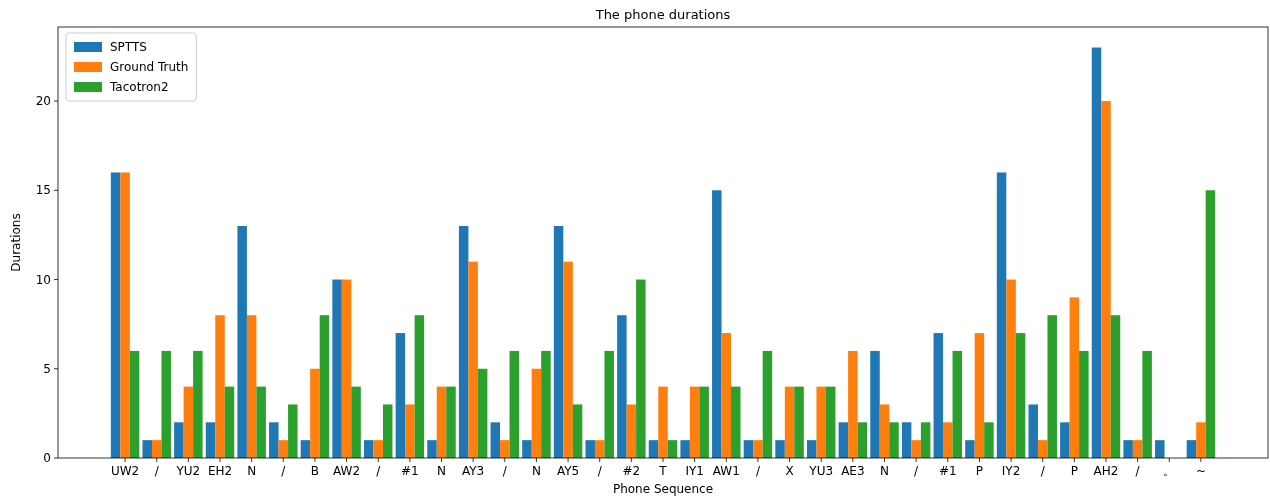 The width and height of the screenshot is (1270, 498). Describe the element at coordinates (694, 471) in the screenshot. I see `x-tick-label: IY1` at that location.